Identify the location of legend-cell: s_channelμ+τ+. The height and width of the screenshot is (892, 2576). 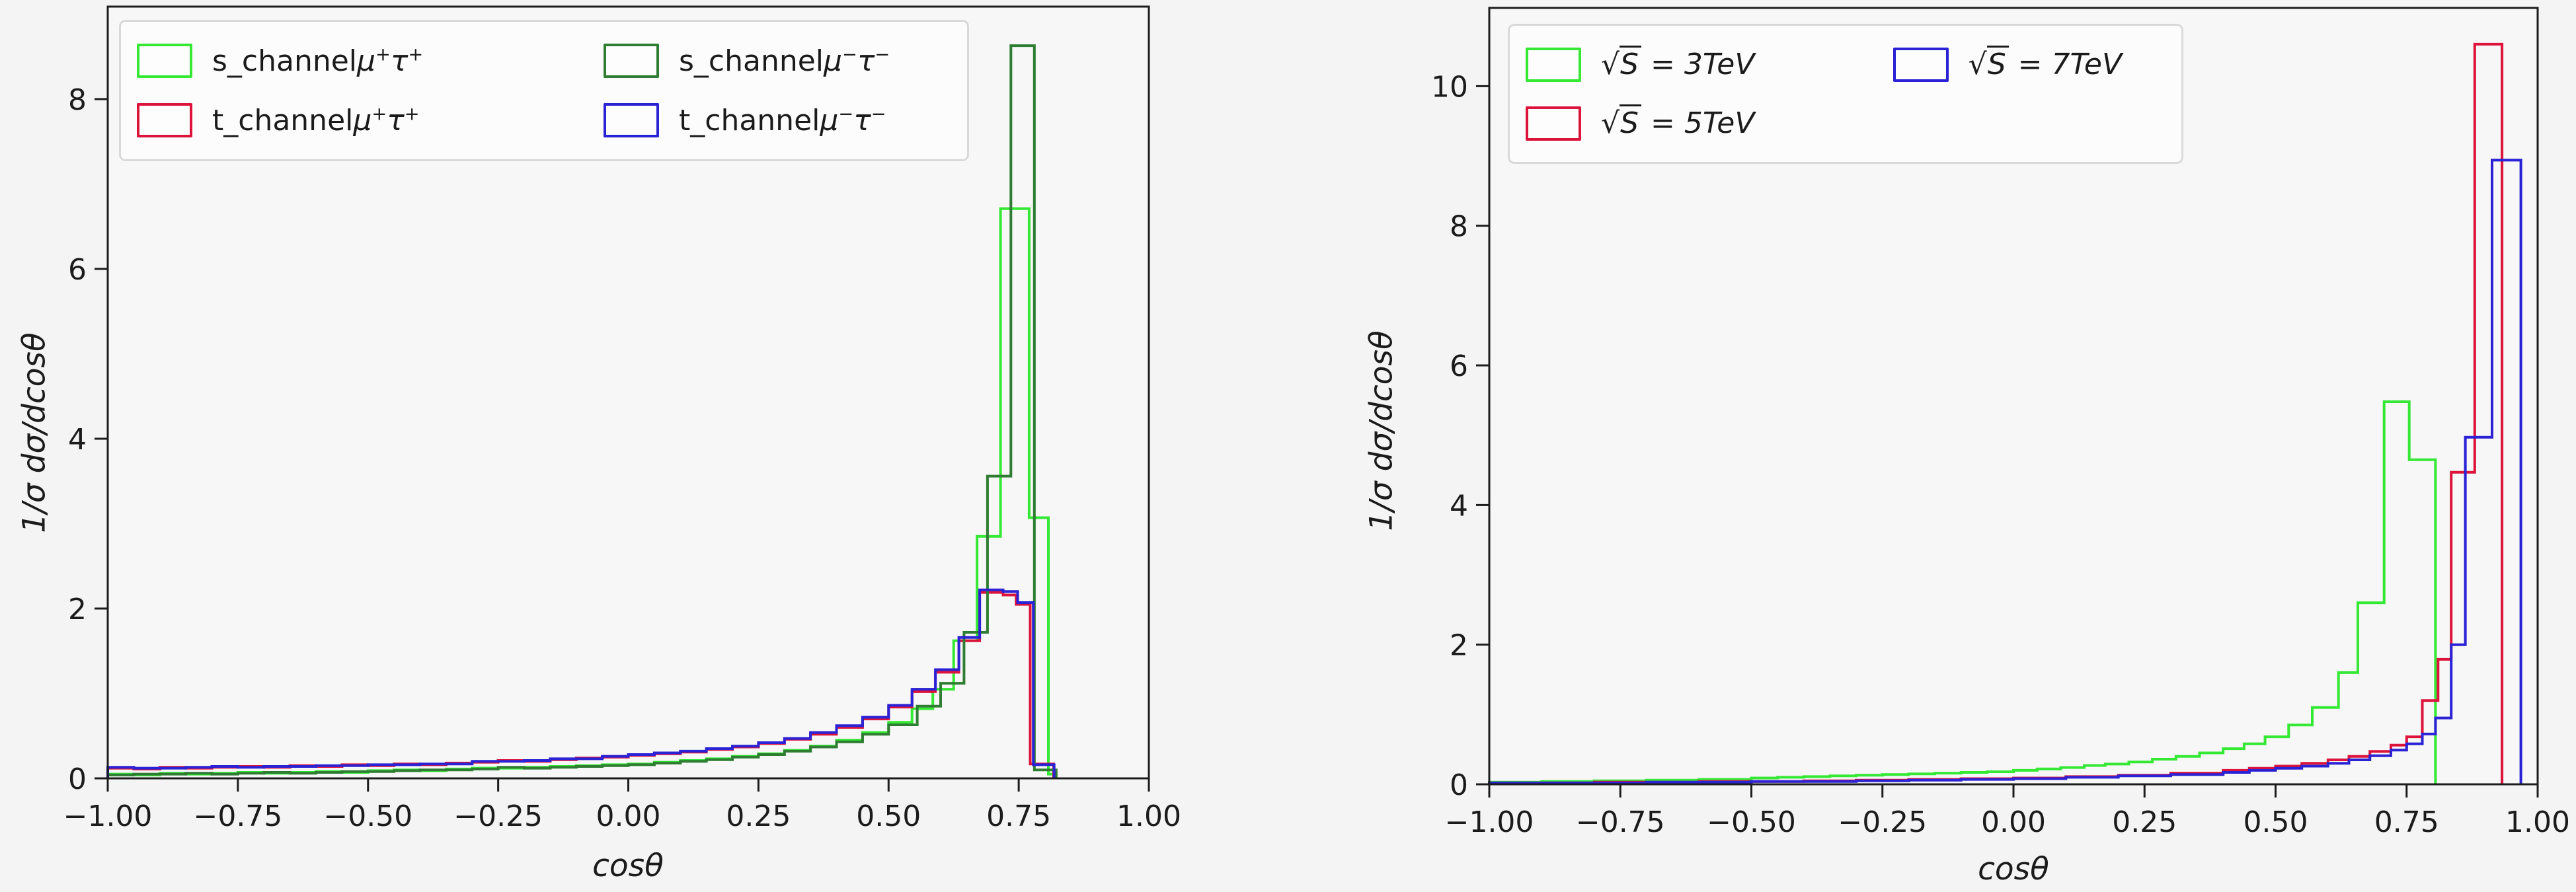
(370, 61).